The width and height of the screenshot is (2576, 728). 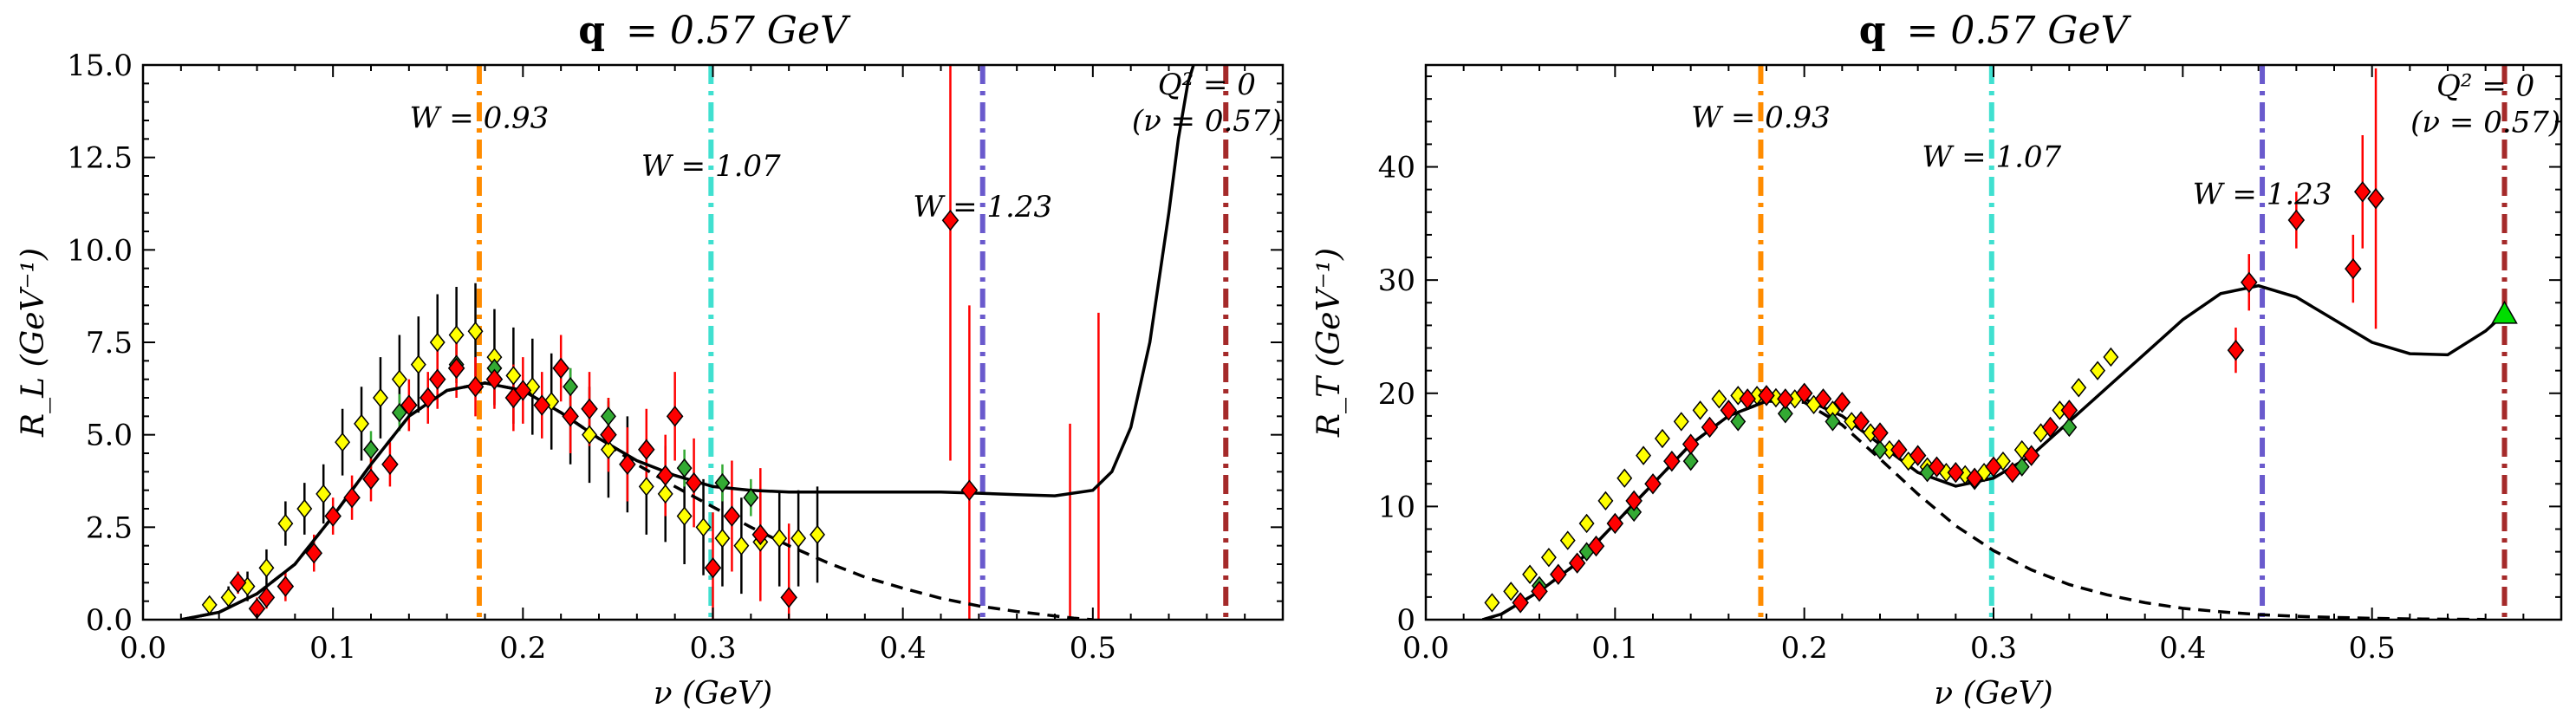 I want to click on left-ytick-label-5: 12.5, so click(x=100, y=158).